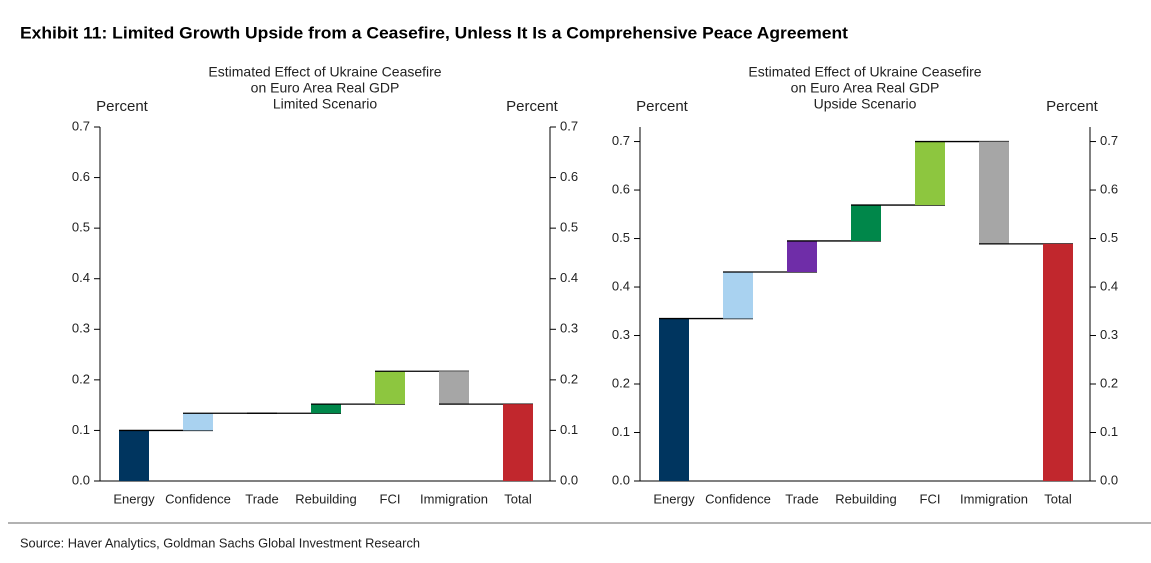 The image size is (1151, 563). What do you see at coordinates (325, 104) in the screenshot?
I see `chart-subtitle: Limited Scenario` at bounding box center [325, 104].